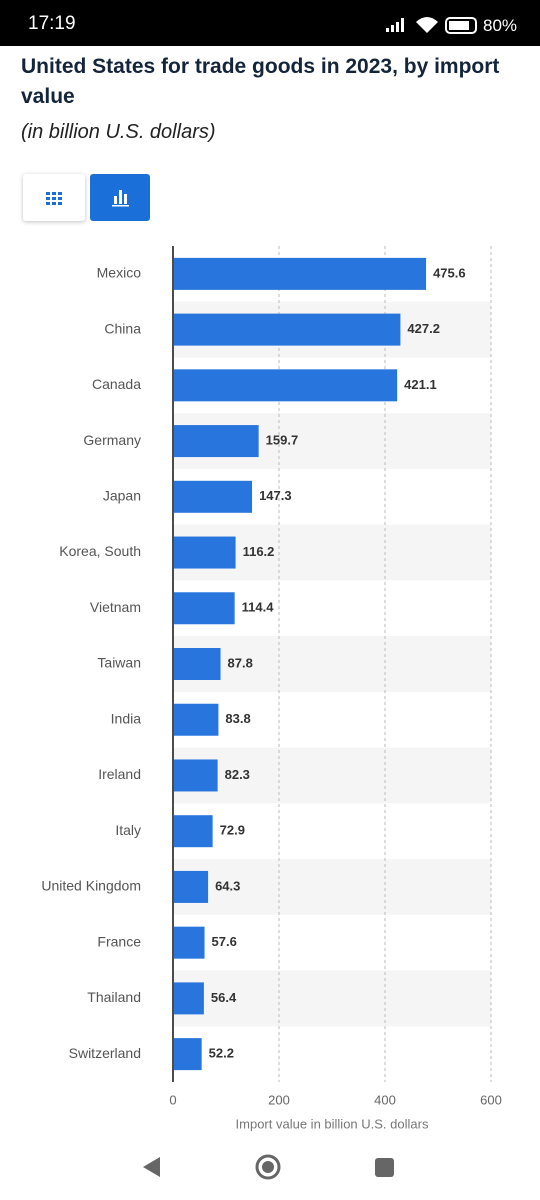 This screenshot has height=1200, width=540. Describe the element at coordinates (275, 495) in the screenshot. I see `value-label: 147.3` at that location.